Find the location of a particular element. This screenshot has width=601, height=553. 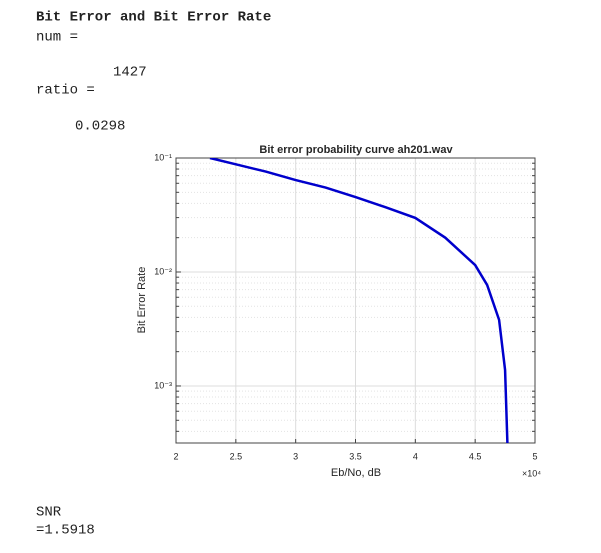

x-tick-label: 3 is located at coordinates (295, 456).